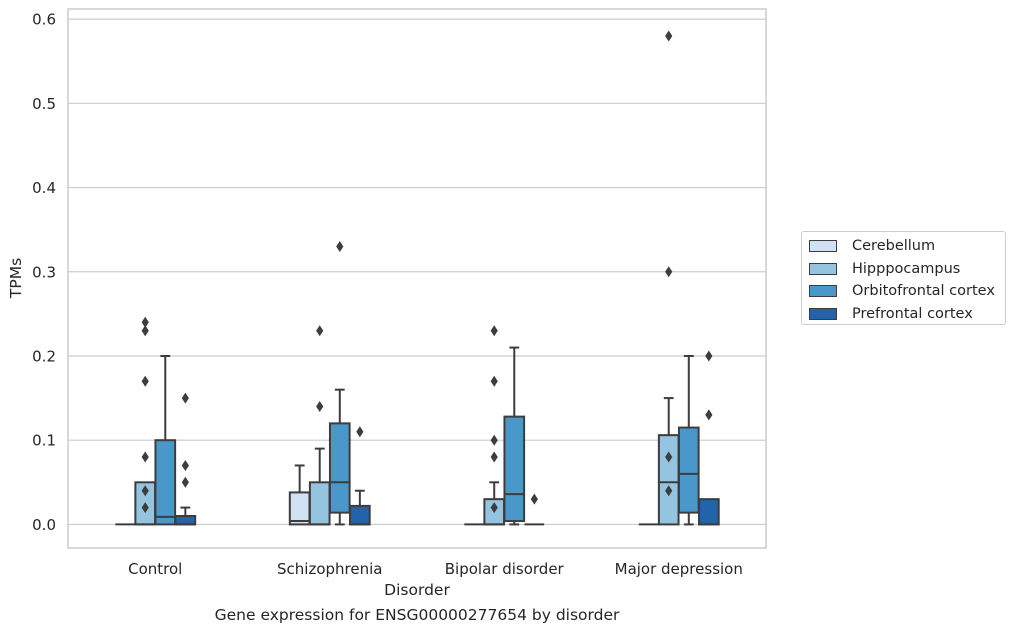 The width and height of the screenshot is (1018, 634). What do you see at coordinates (16, 278) in the screenshot?
I see `y-axis-label: TPMs` at bounding box center [16, 278].